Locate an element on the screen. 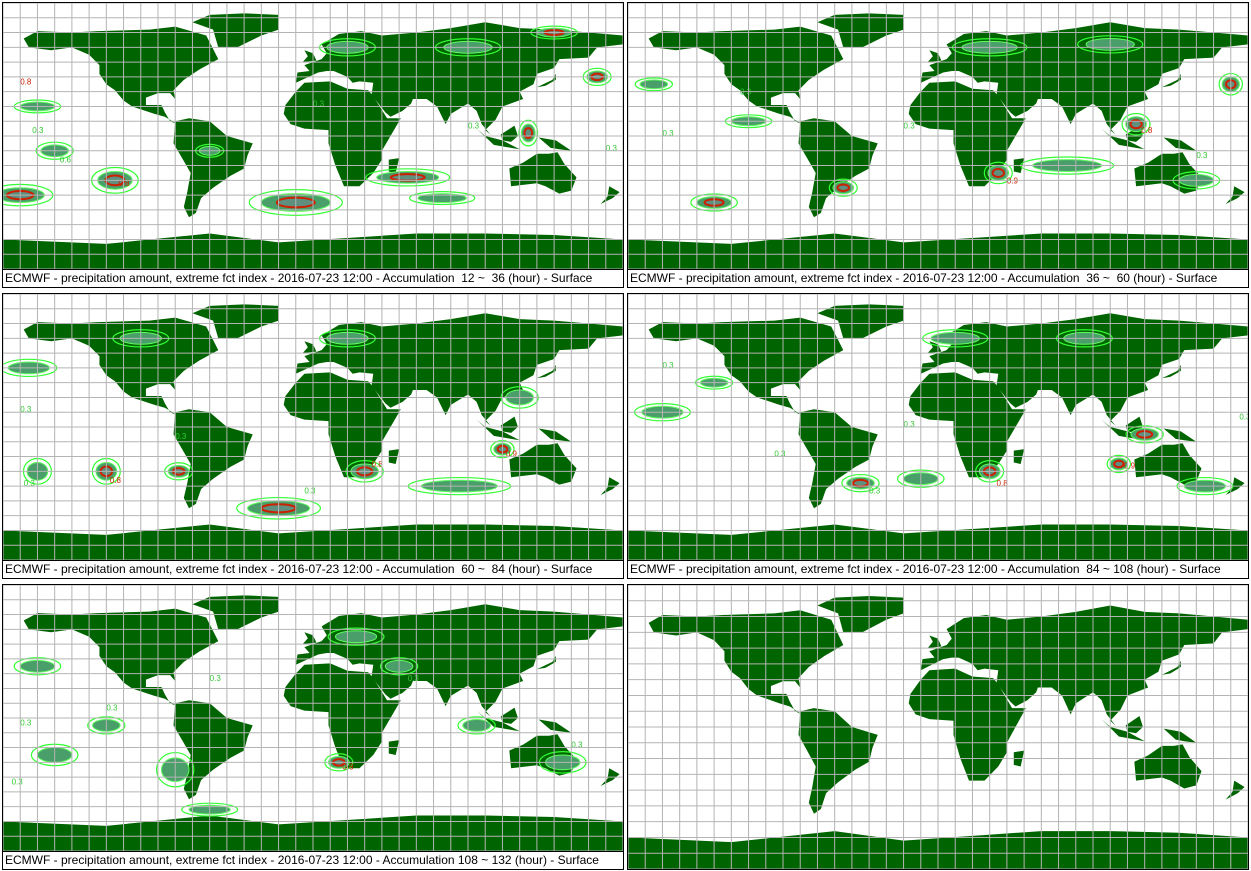 This screenshot has height=871, width=1251. contour-label: 0.6 is located at coordinates (66, 160).